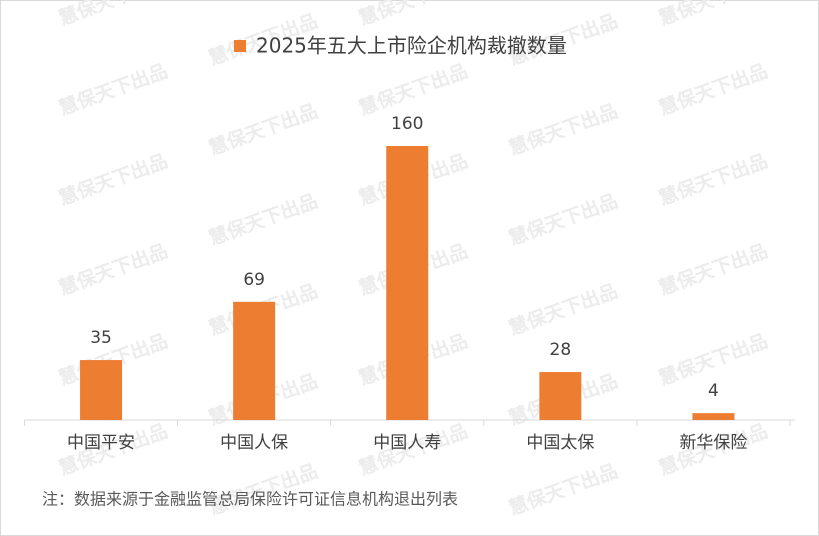 This screenshot has width=819, height=536. What do you see at coordinates (240, 46) in the screenshot?
I see `legend-swatch` at bounding box center [240, 46].